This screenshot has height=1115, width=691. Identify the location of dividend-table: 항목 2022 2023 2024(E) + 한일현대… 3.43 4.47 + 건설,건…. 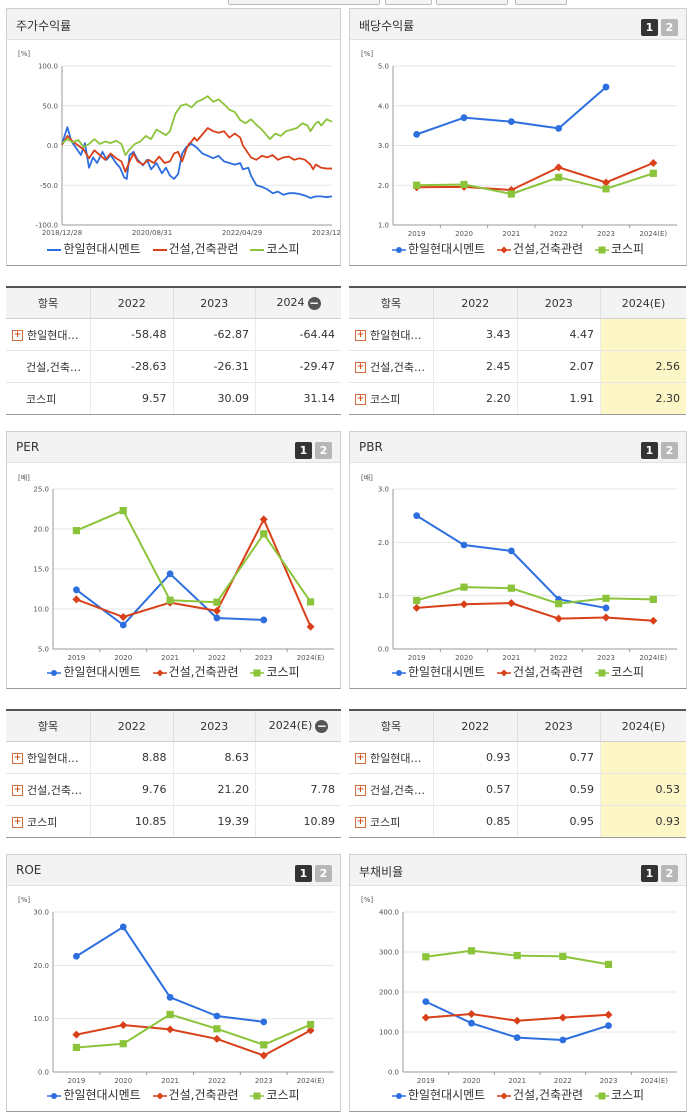
(517, 350).